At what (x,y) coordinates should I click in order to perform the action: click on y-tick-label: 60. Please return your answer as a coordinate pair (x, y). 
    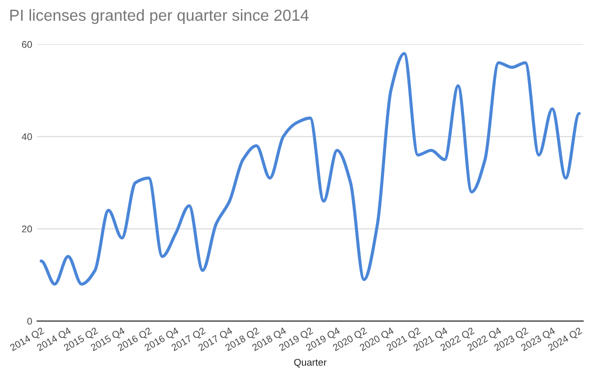
    Looking at the image, I should click on (27, 44).